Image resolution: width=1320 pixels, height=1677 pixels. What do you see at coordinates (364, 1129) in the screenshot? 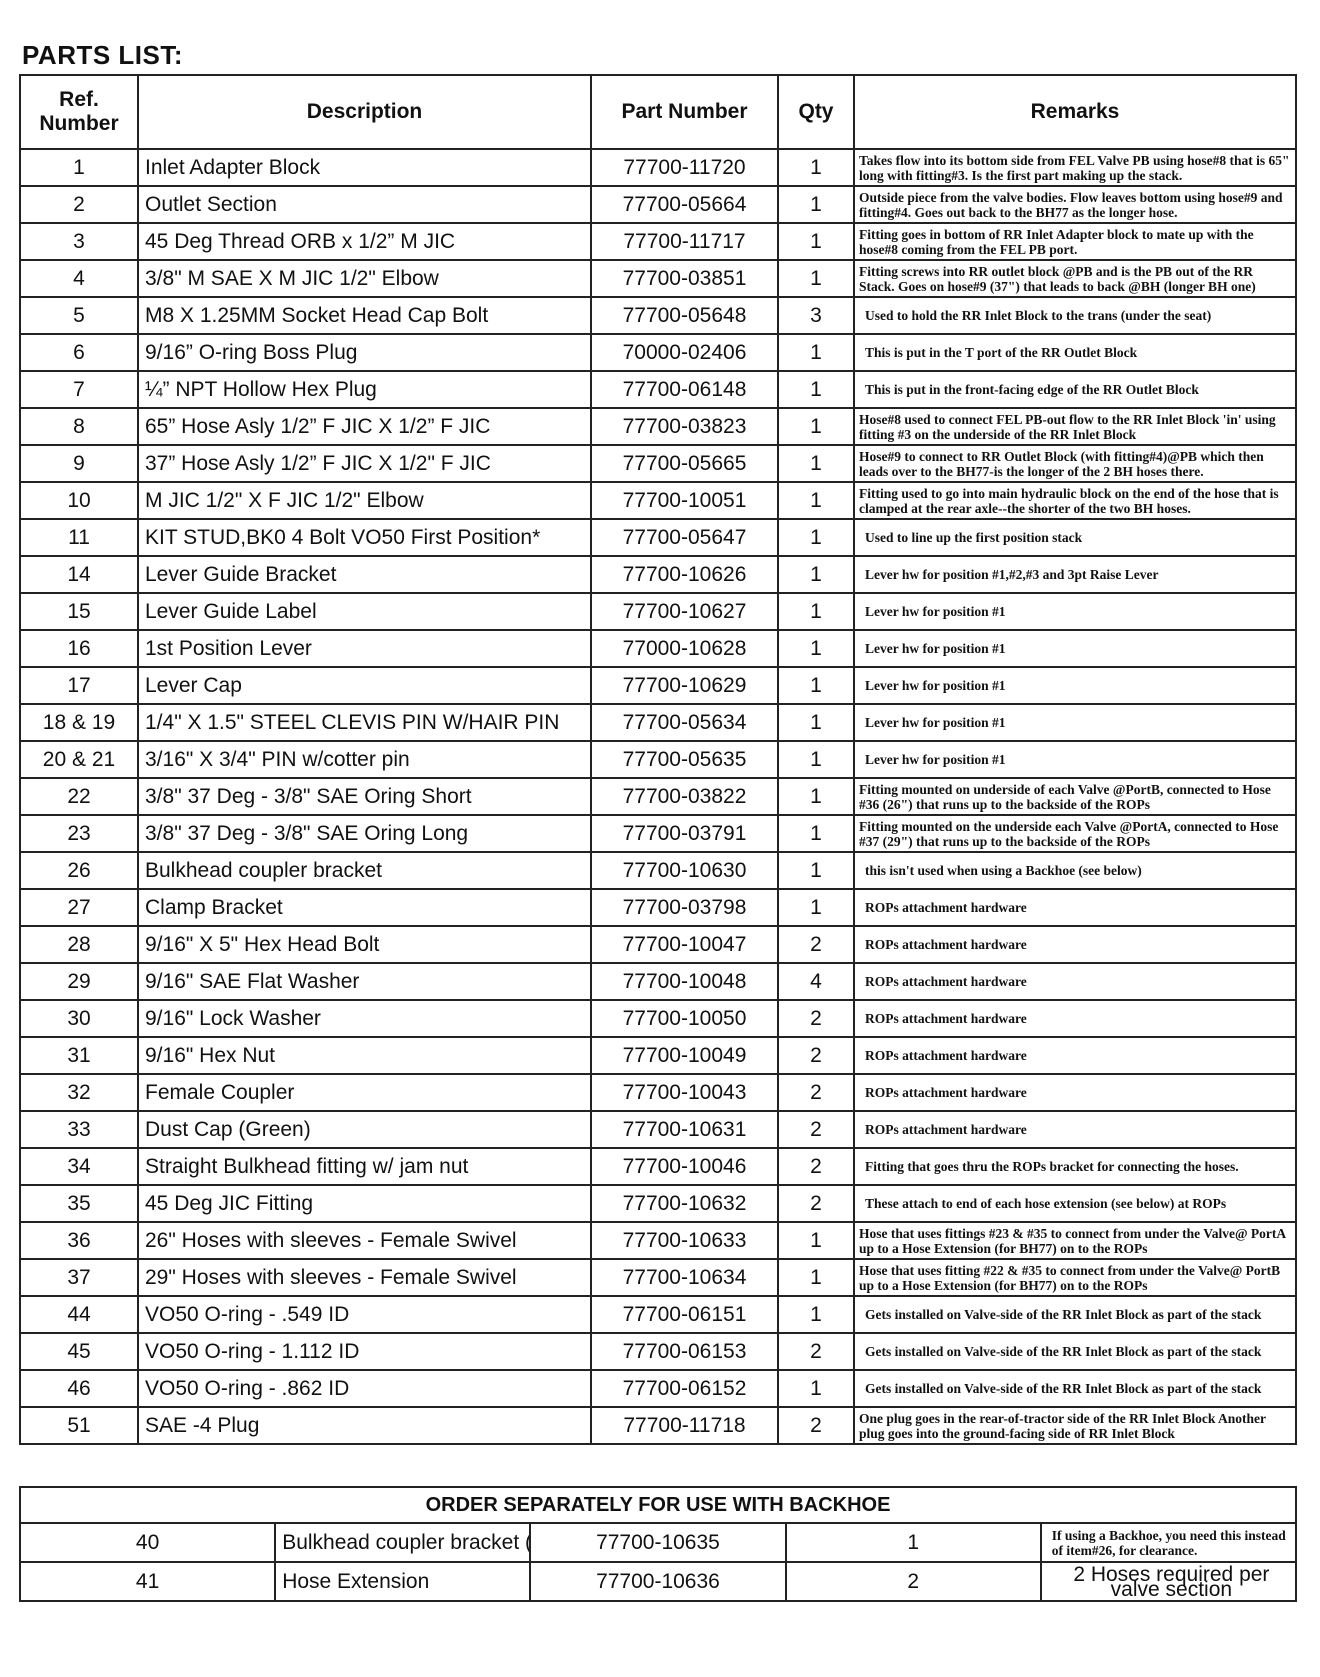
I see `description-cell: Dust Cap (Green)` at bounding box center [364, 1129].